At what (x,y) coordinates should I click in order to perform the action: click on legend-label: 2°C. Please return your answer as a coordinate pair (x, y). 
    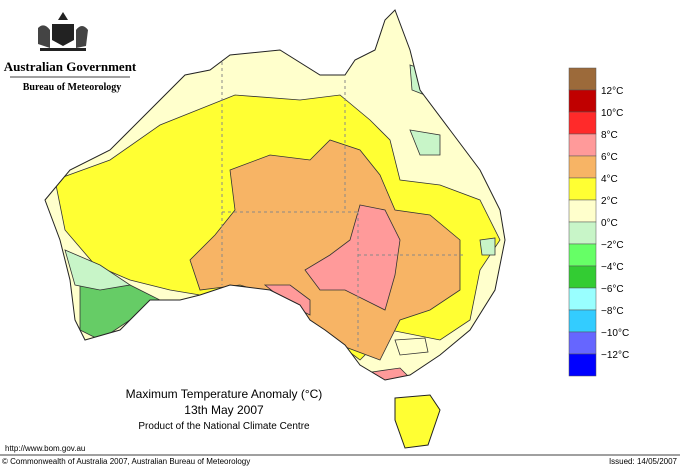
    Looking at the image, I should click on (609, 201).